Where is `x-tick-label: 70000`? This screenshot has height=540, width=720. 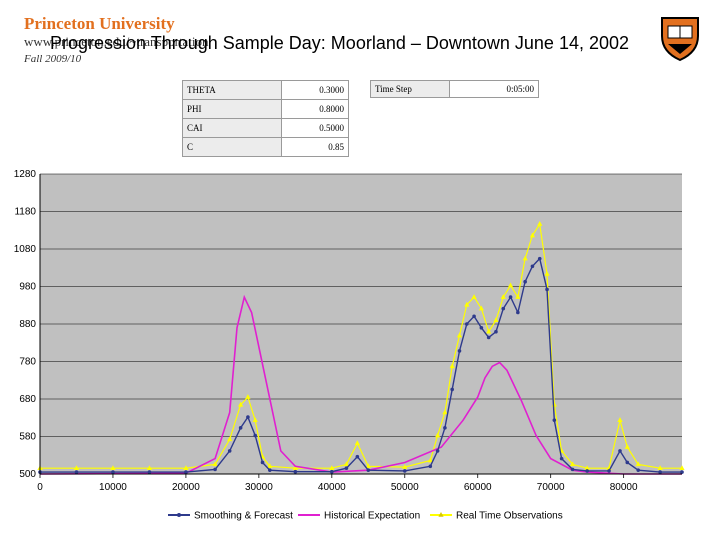
x-tick-label: 70000 is located at coordinates (551, 487).